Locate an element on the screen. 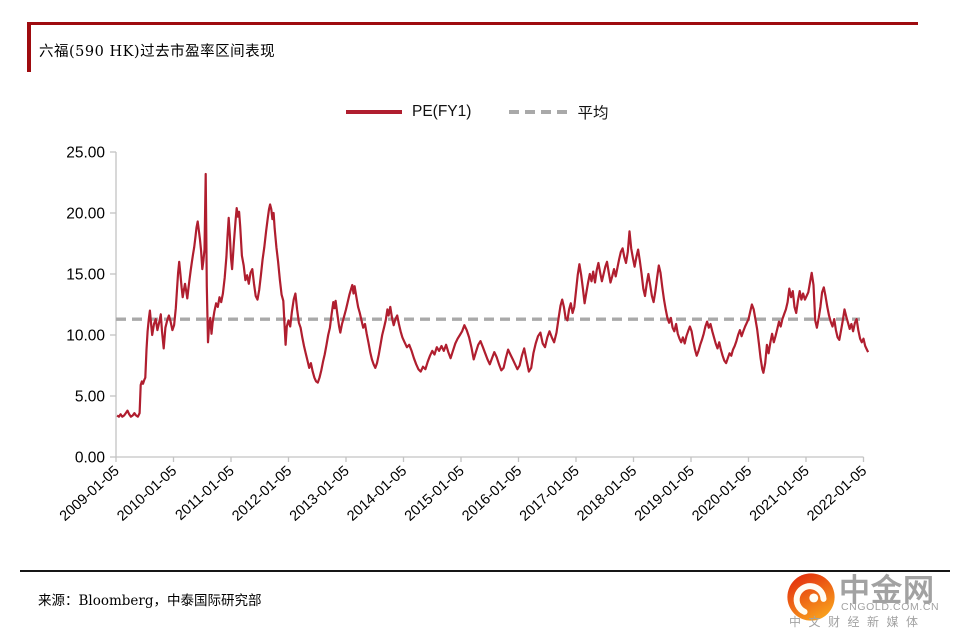 The height and width of the screenshot is (636, 953). x-tick-label: 2016-01-05 is located at coordinates (492, 494).